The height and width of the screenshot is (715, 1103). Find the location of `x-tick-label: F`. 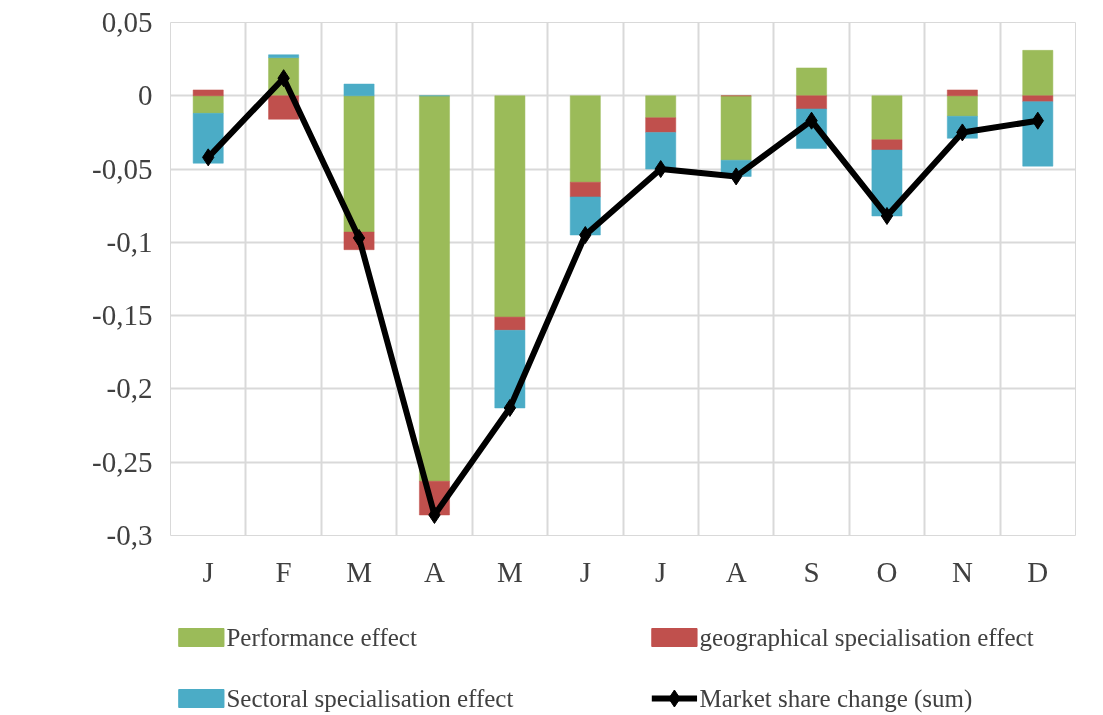

x-tick-label: F is located at coordinates (283, 571).